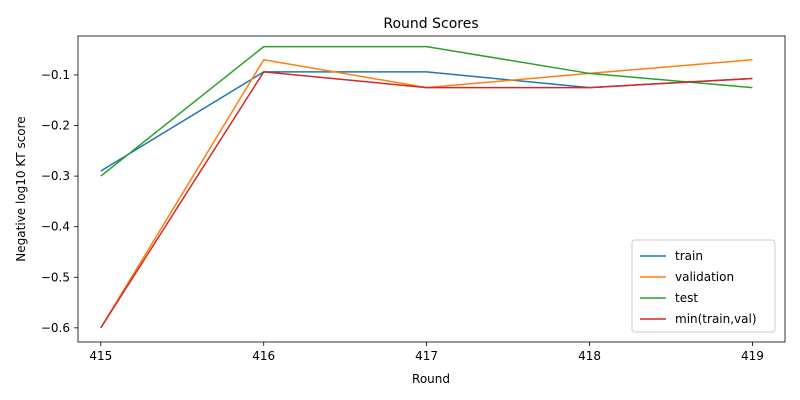  I want to click on x-tick-label: 418, so click(589, 356).